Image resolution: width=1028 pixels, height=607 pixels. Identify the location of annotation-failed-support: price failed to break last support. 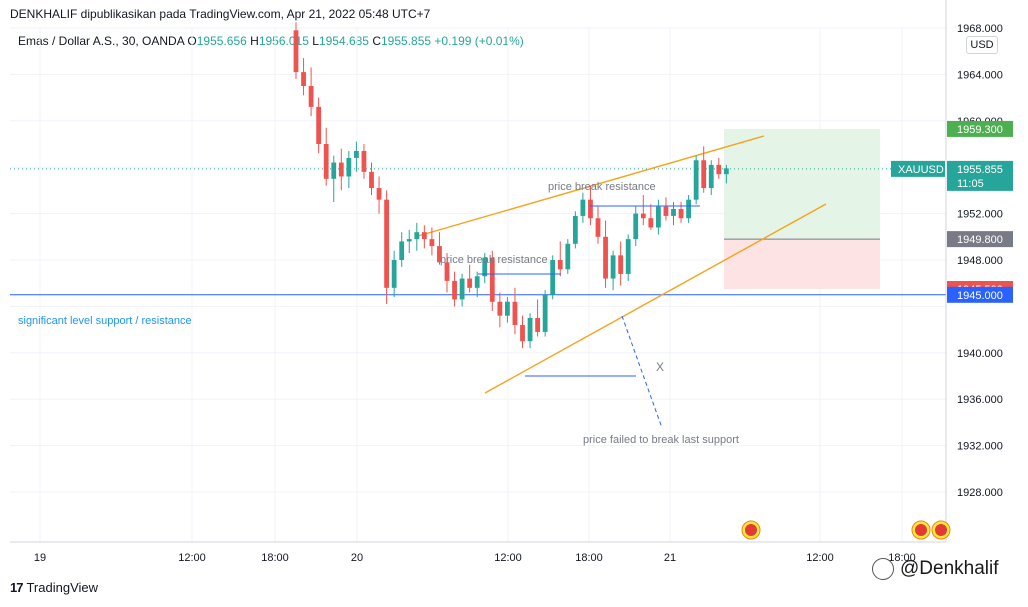
(661, 440).